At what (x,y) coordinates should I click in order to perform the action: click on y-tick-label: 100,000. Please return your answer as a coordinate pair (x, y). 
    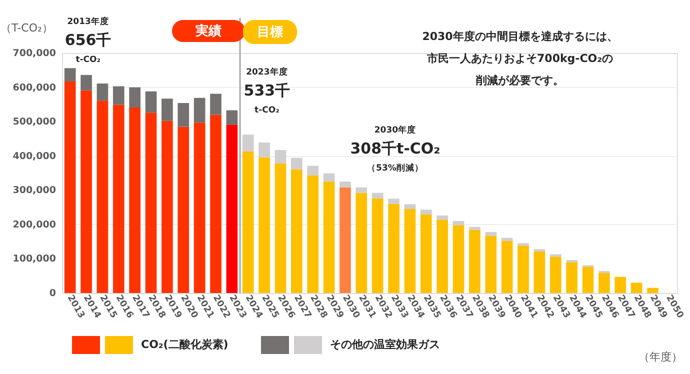
    Looking at the image, I should click on (34, 259).